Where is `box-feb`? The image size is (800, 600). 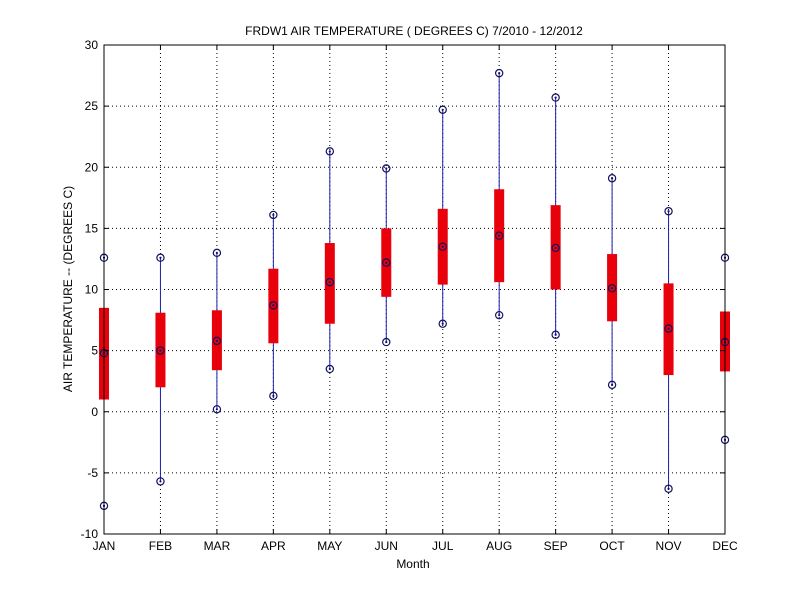
box-feb is located at coordinates (160, 369).